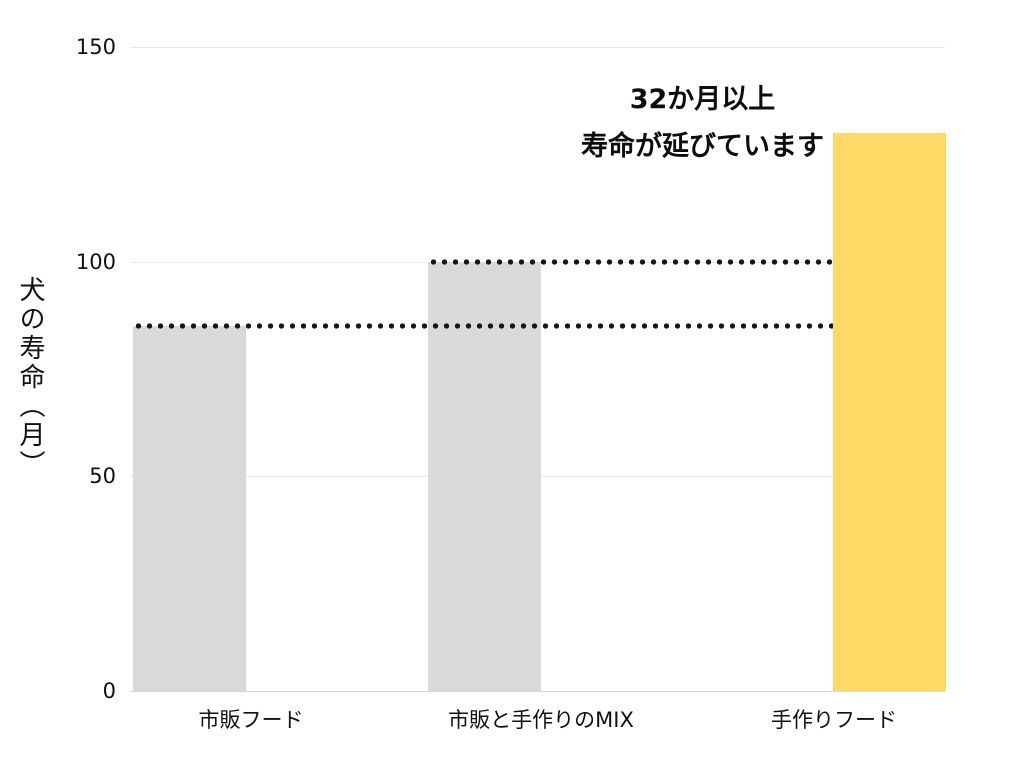  I want to click on x-axis-line, so click(537, 691).